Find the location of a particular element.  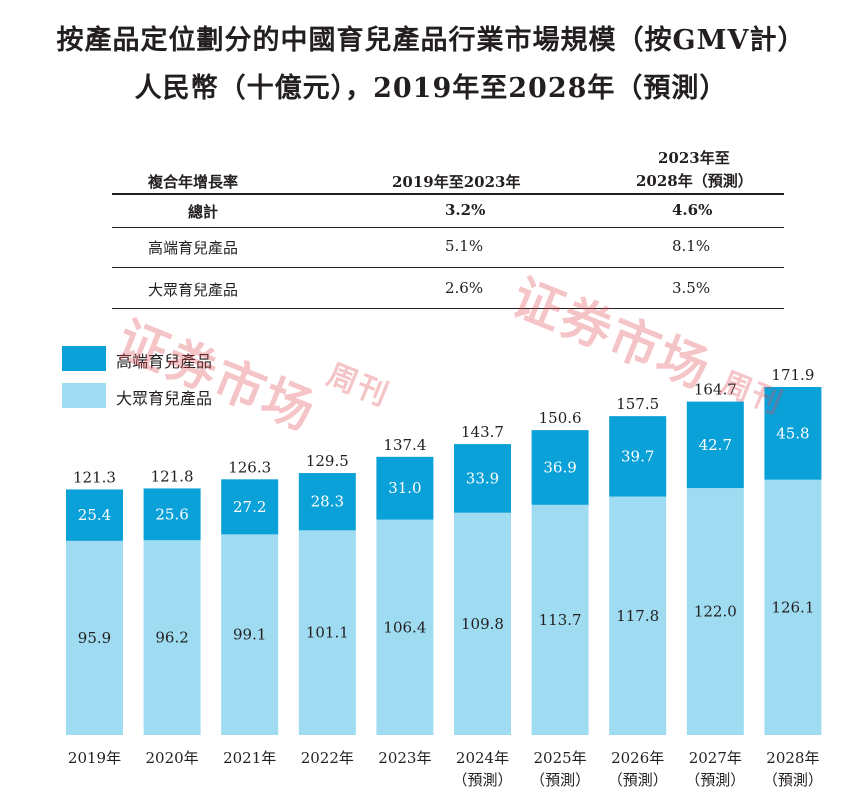

data-label-mass: 95.9 is located at coordinates (94, 638).